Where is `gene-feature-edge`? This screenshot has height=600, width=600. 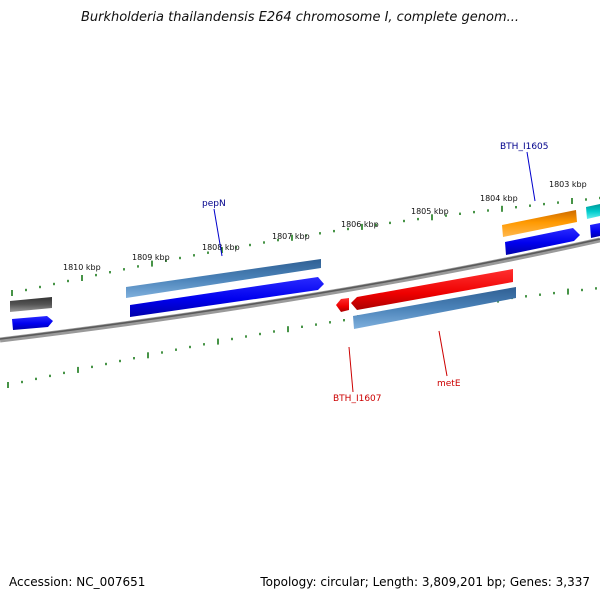 gene-feature-edge is located at coordinates (593, 211).